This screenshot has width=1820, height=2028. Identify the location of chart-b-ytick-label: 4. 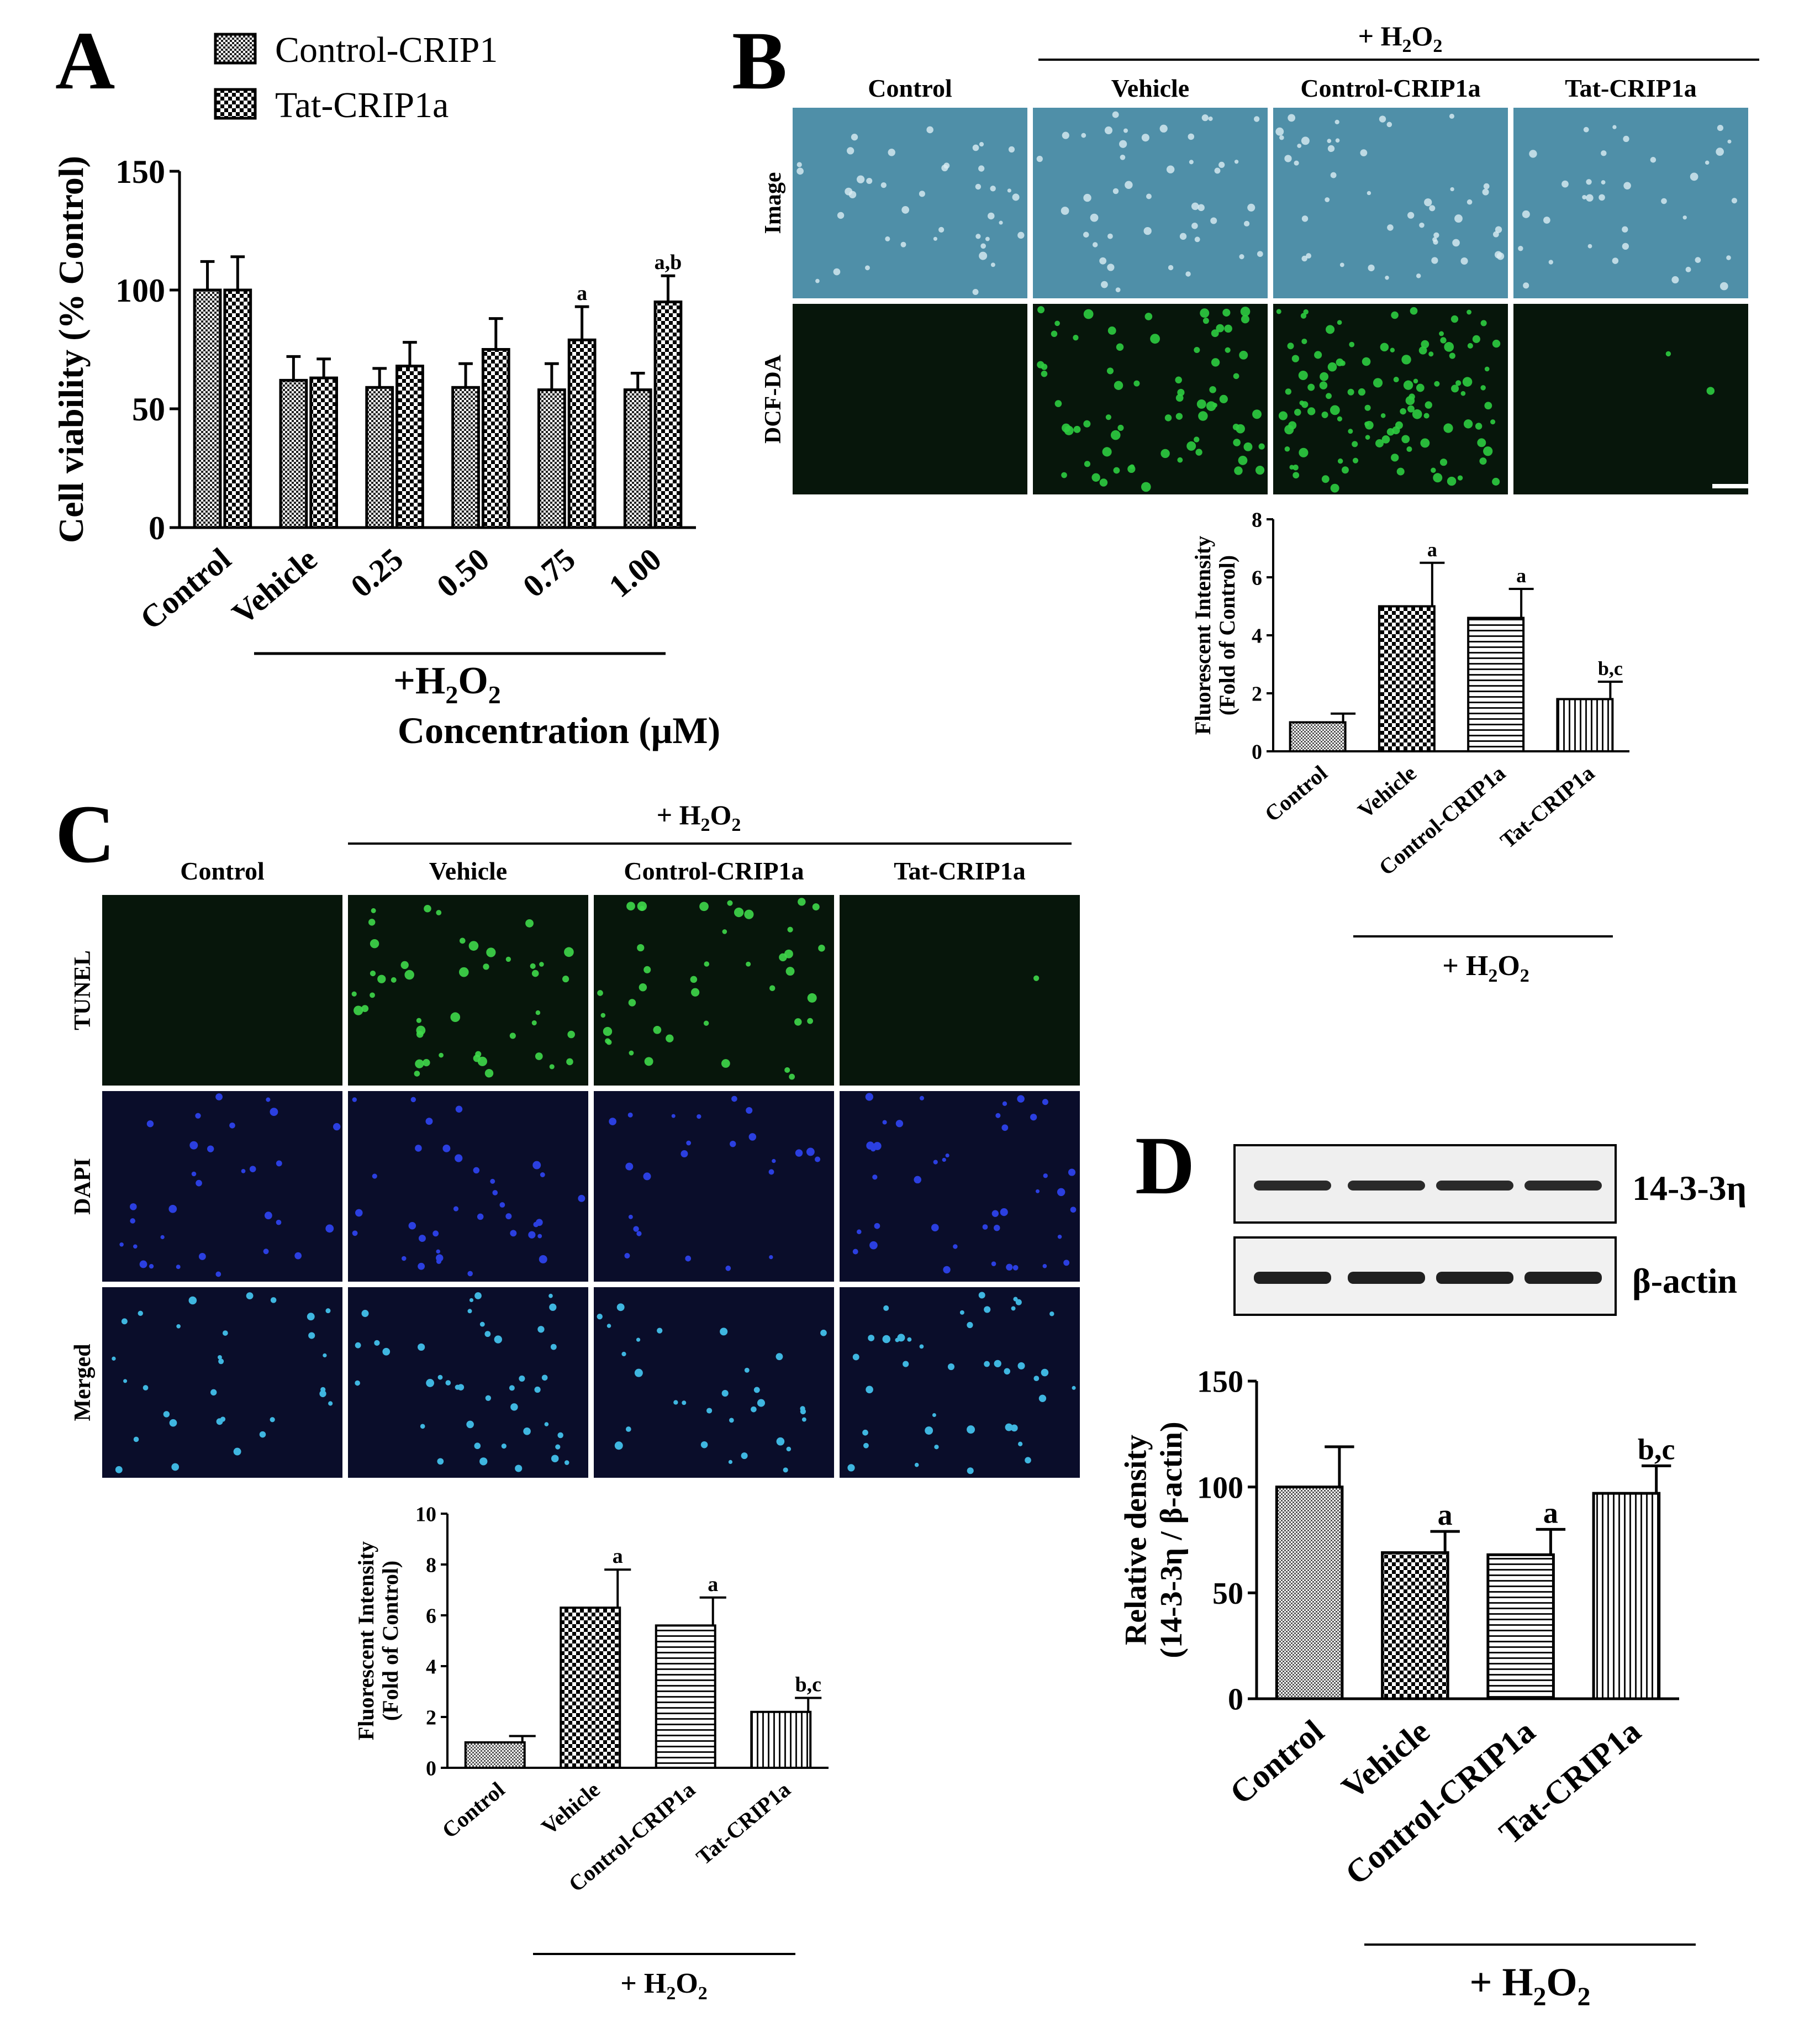
(1257, 635).